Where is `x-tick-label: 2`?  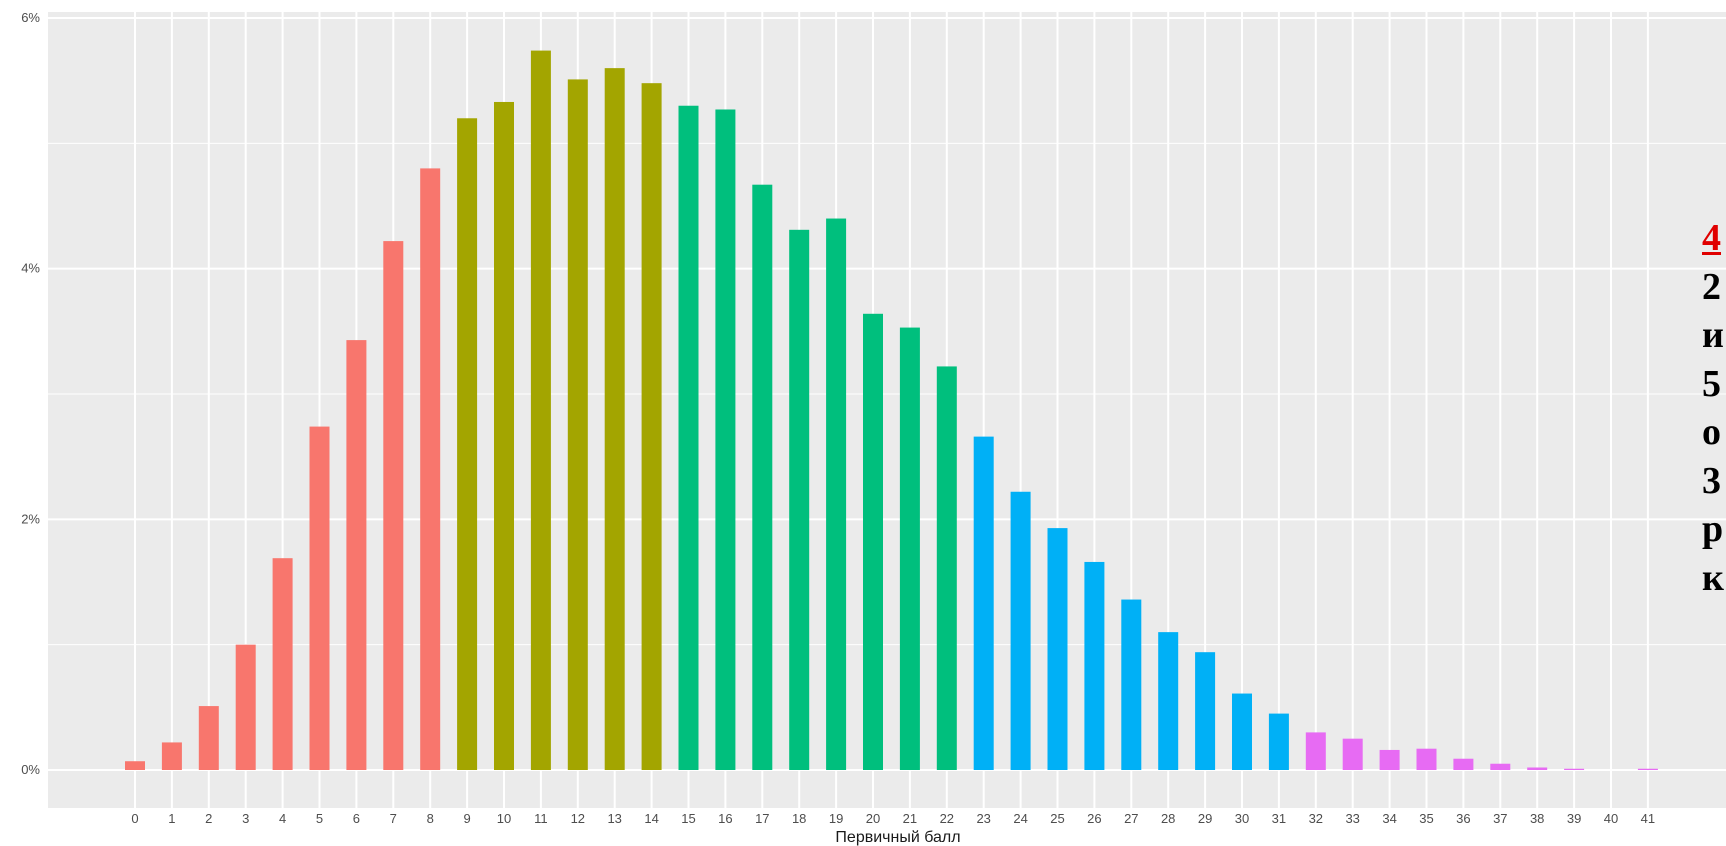 x-tick-label: 2 is located at coordinates (208, 818).